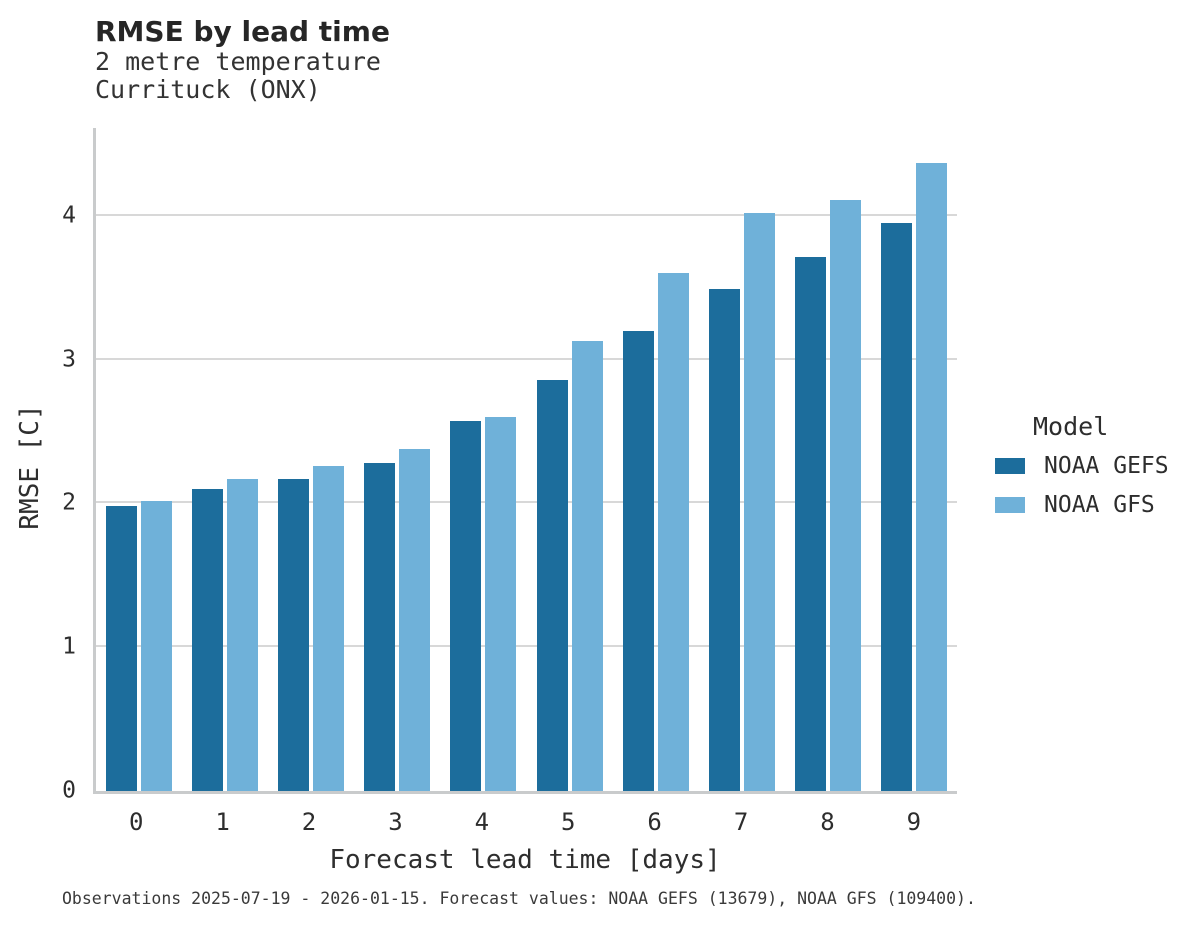 Image resolution: width=1195 pixels, height=928 pixels. What do you see at coordinates (238, 61) in the screenshot?
I see `chart-subtitle-variable: 2 metre temperature` at bounding box center [238, 61].